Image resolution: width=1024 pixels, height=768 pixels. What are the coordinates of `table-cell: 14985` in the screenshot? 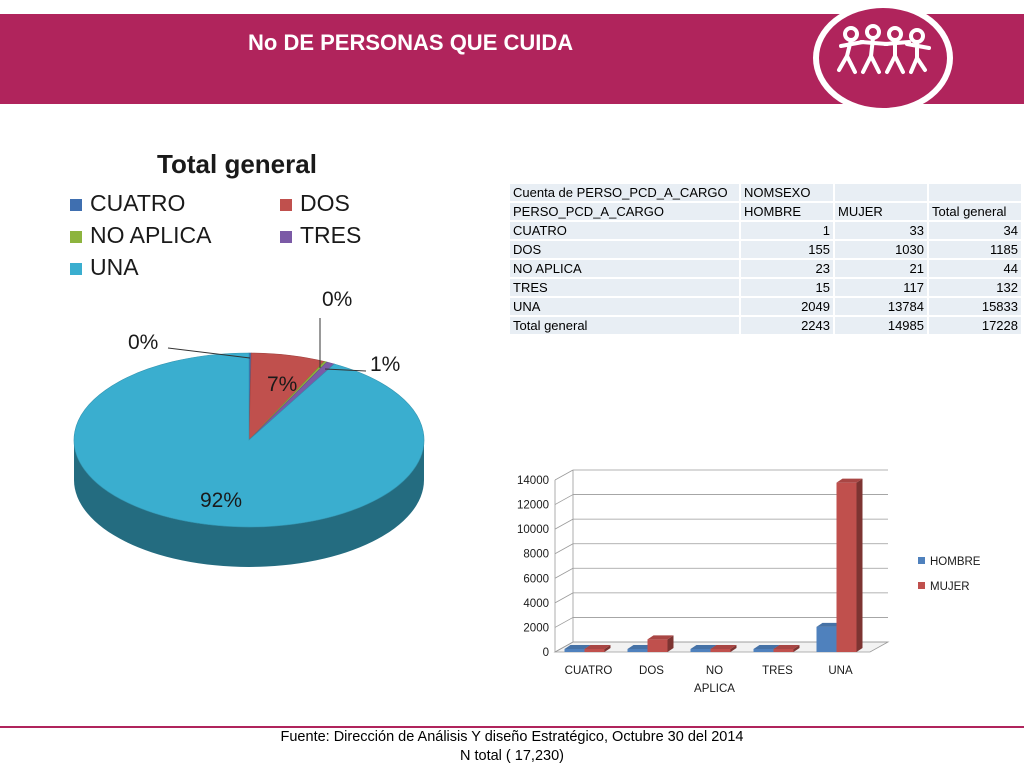 It's located at (881, 325).